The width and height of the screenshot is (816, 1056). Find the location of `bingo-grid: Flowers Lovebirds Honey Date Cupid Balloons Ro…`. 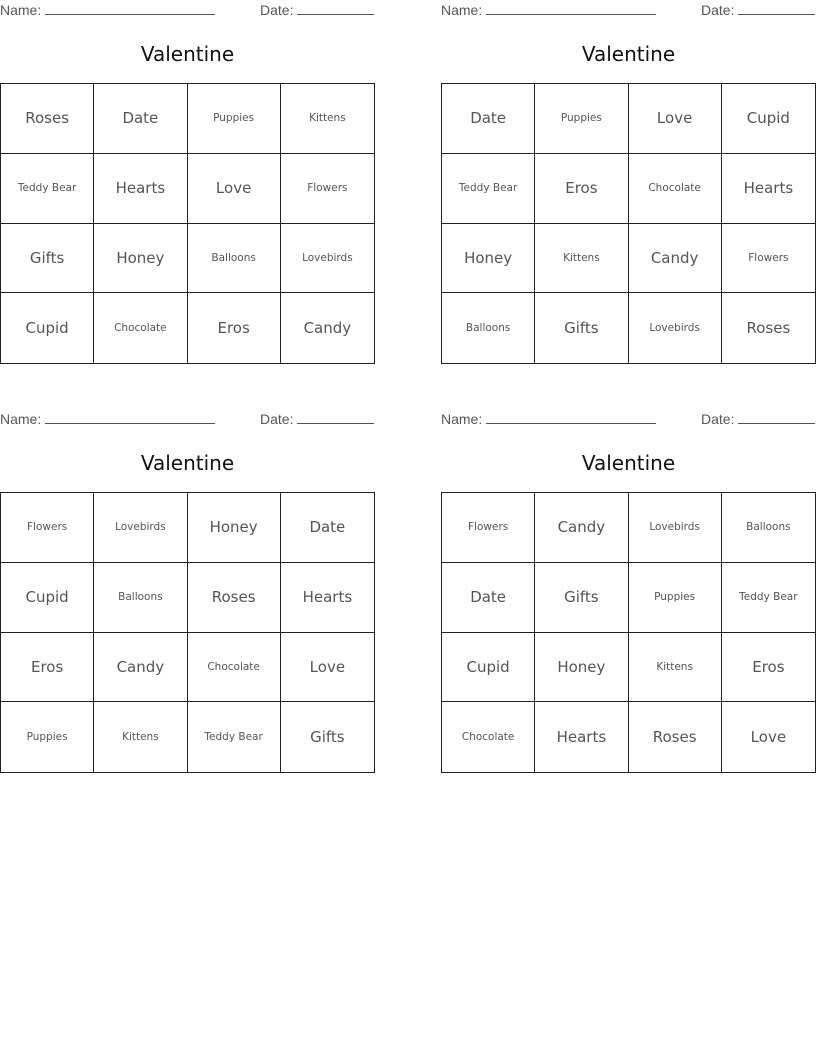

bingo-grid: Flowers Lovebirds Honey Date Cupid Balloons Ro… is located at coordinates (187, 632).